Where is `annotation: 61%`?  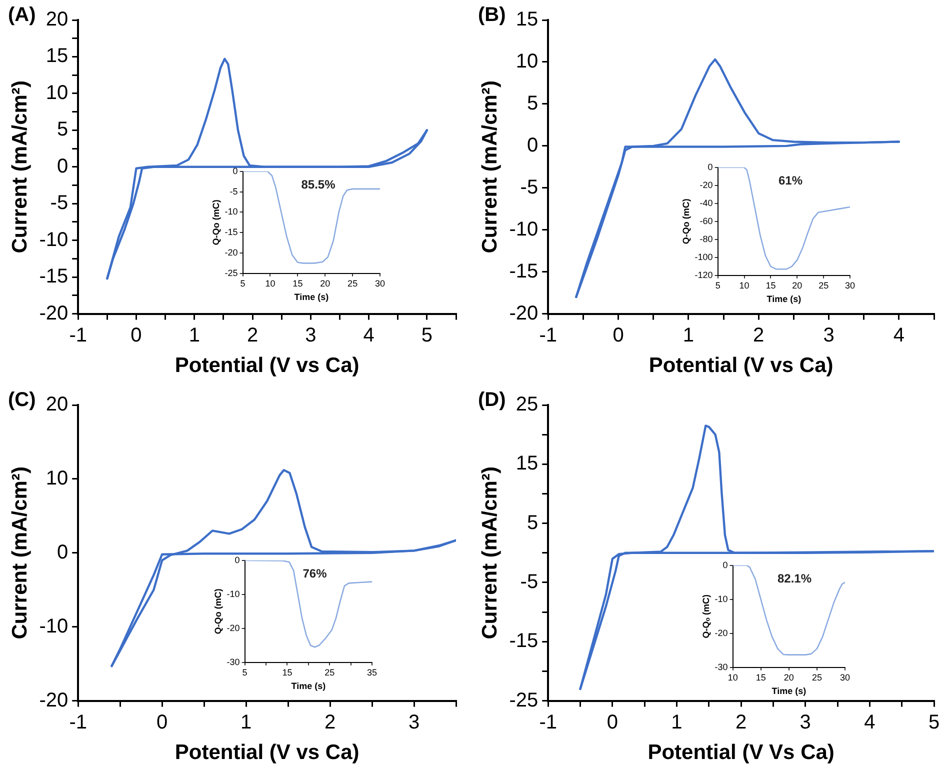 annotation: 61% is located at coordinates (790, 181).